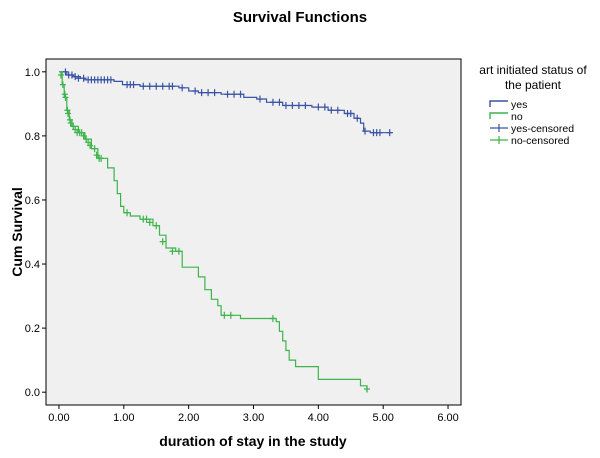  What do you see at coordinates (533, 70) in the screenshot?
I see `legend-title-line1: art initiated status of` at bounding box center [533, 70].